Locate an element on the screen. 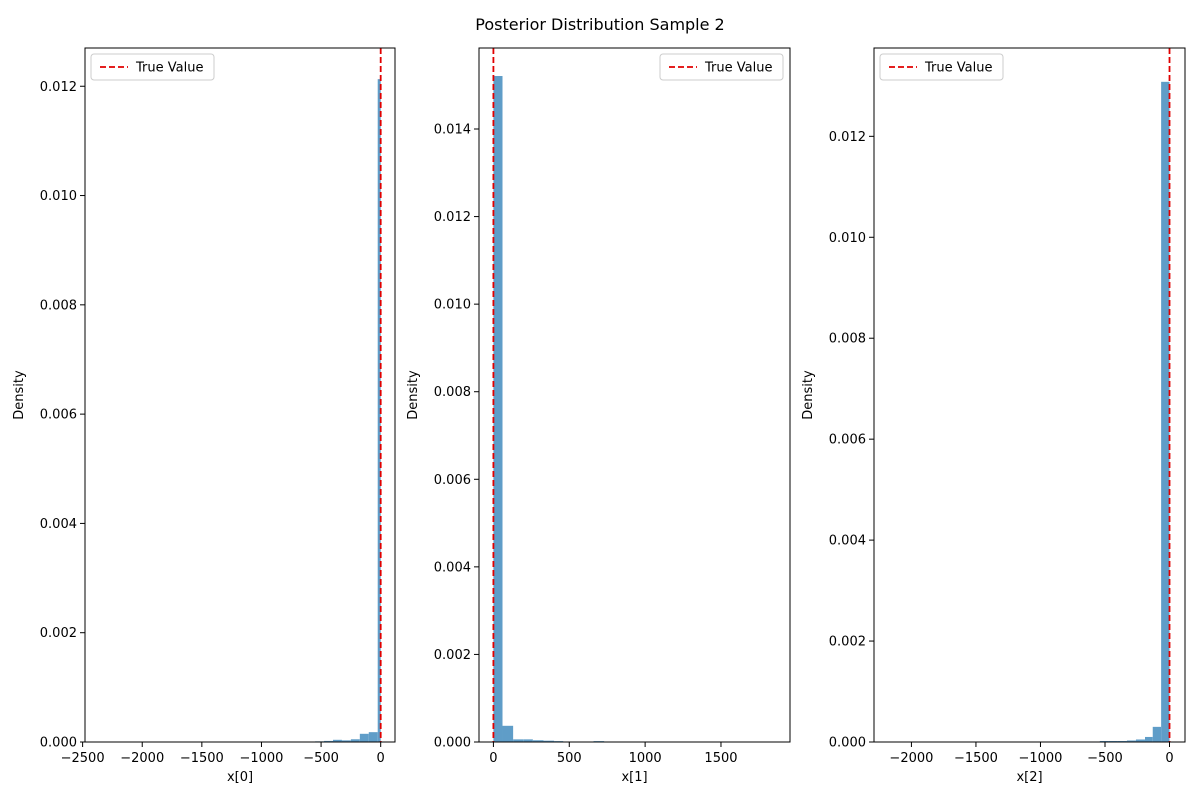 This screenshot has width=1200, height=800. x-axis-label: x[2] is located at coordinates (1029, 777).